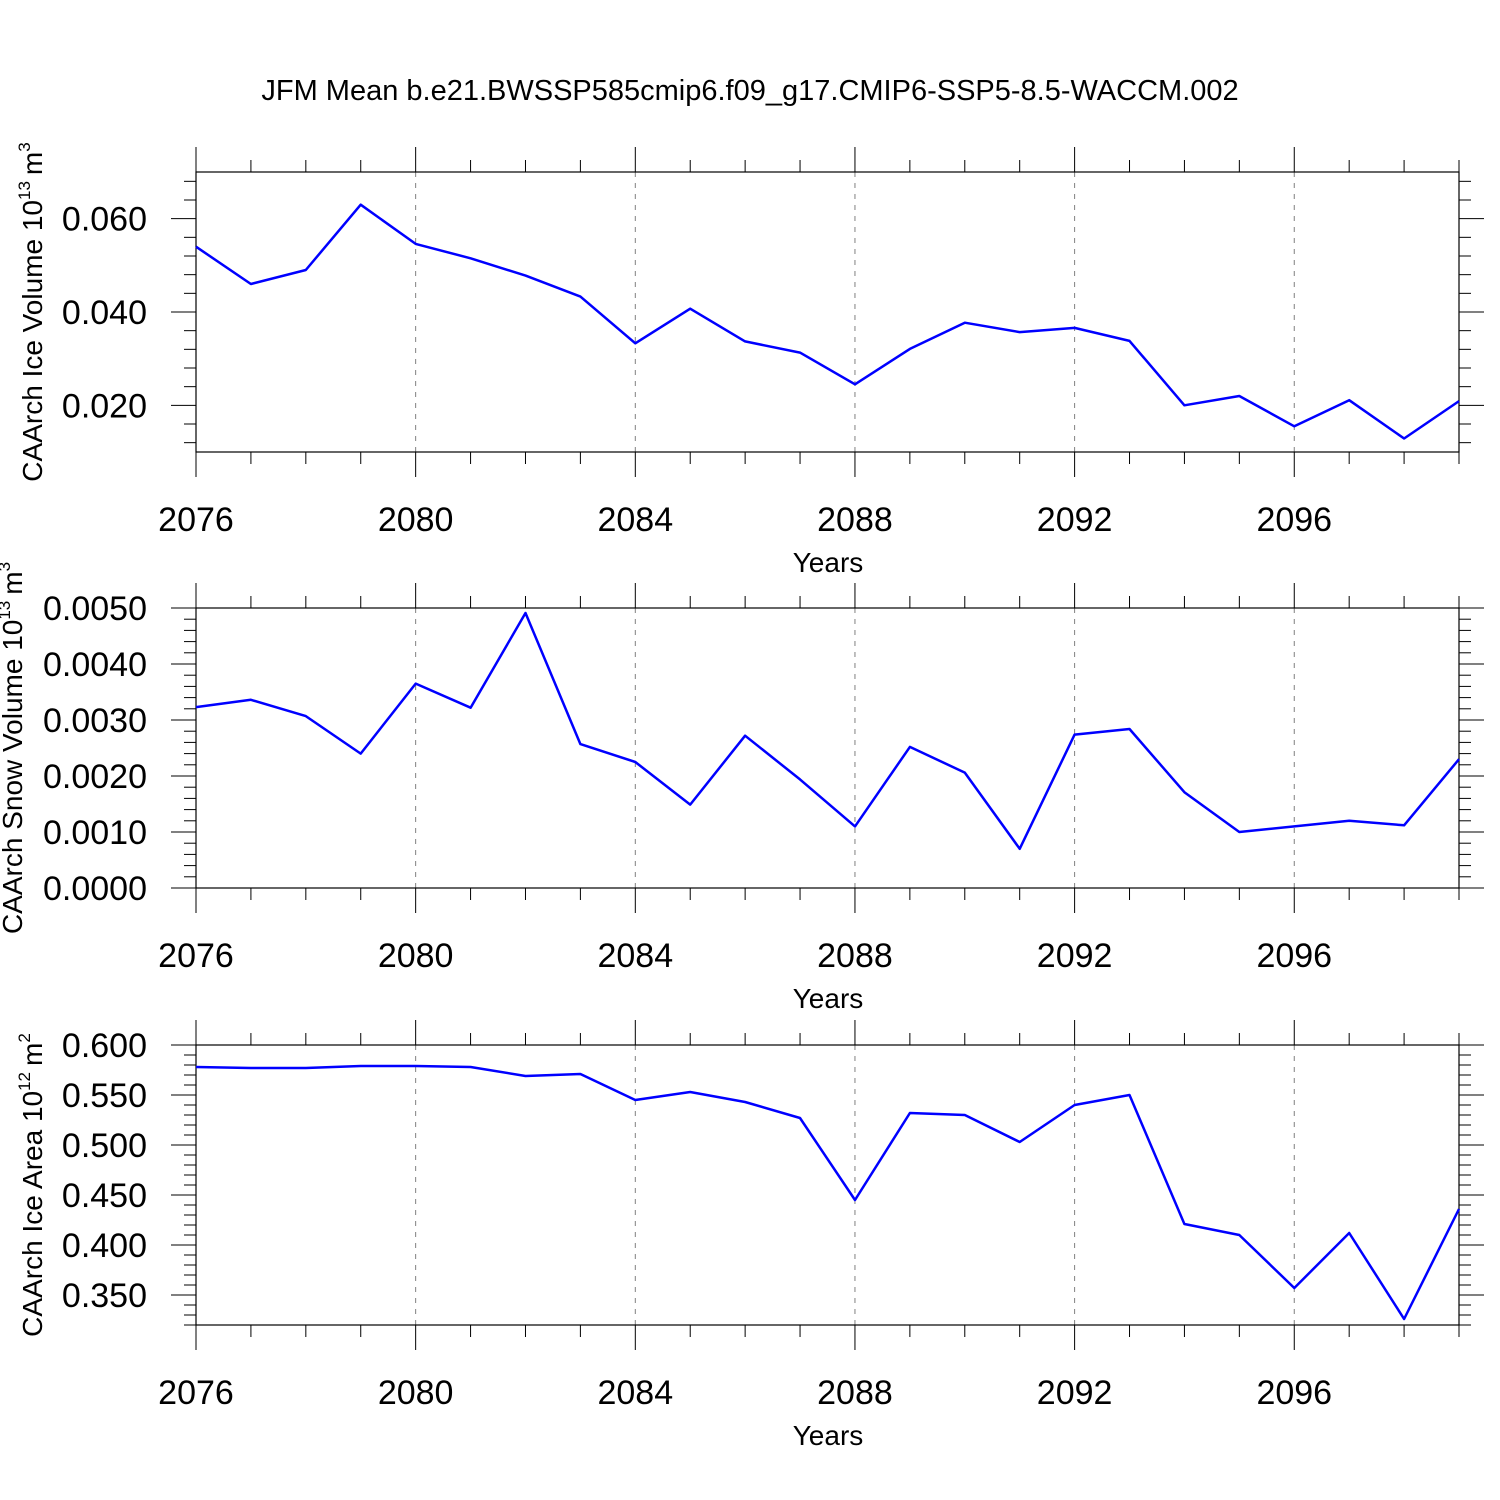 The height and width of the screenshot is (1500, 1500). Describe the element at coordinates (95, 777) in the screenshot. I see `y-tick-label: 0.0020` at that location.